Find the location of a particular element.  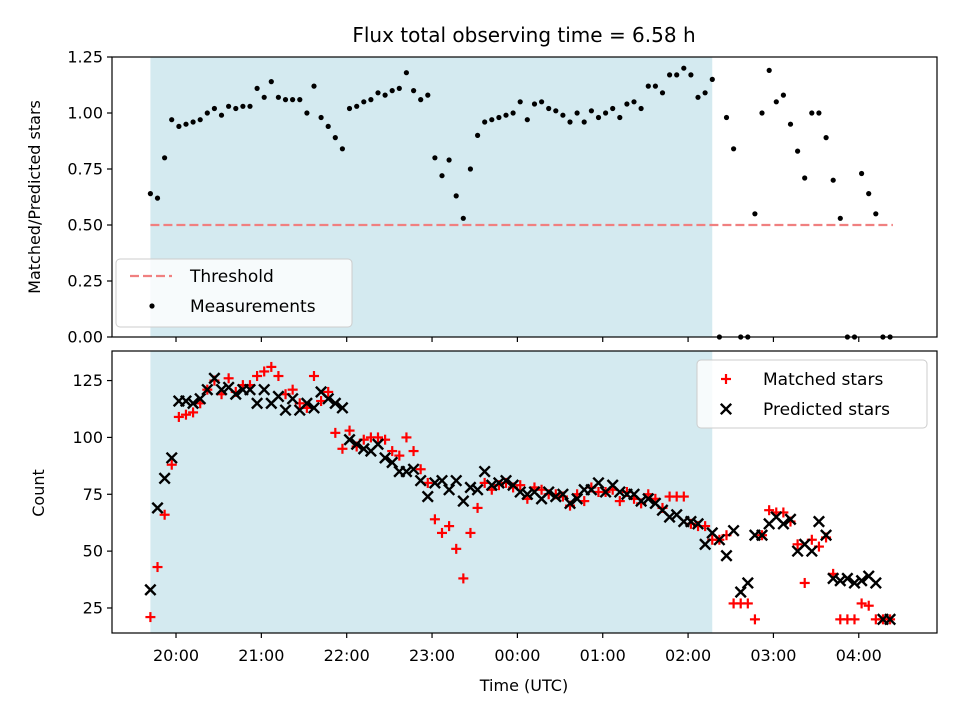

x-tick-label-3: 23:00 is located at coordinates (432, 655).